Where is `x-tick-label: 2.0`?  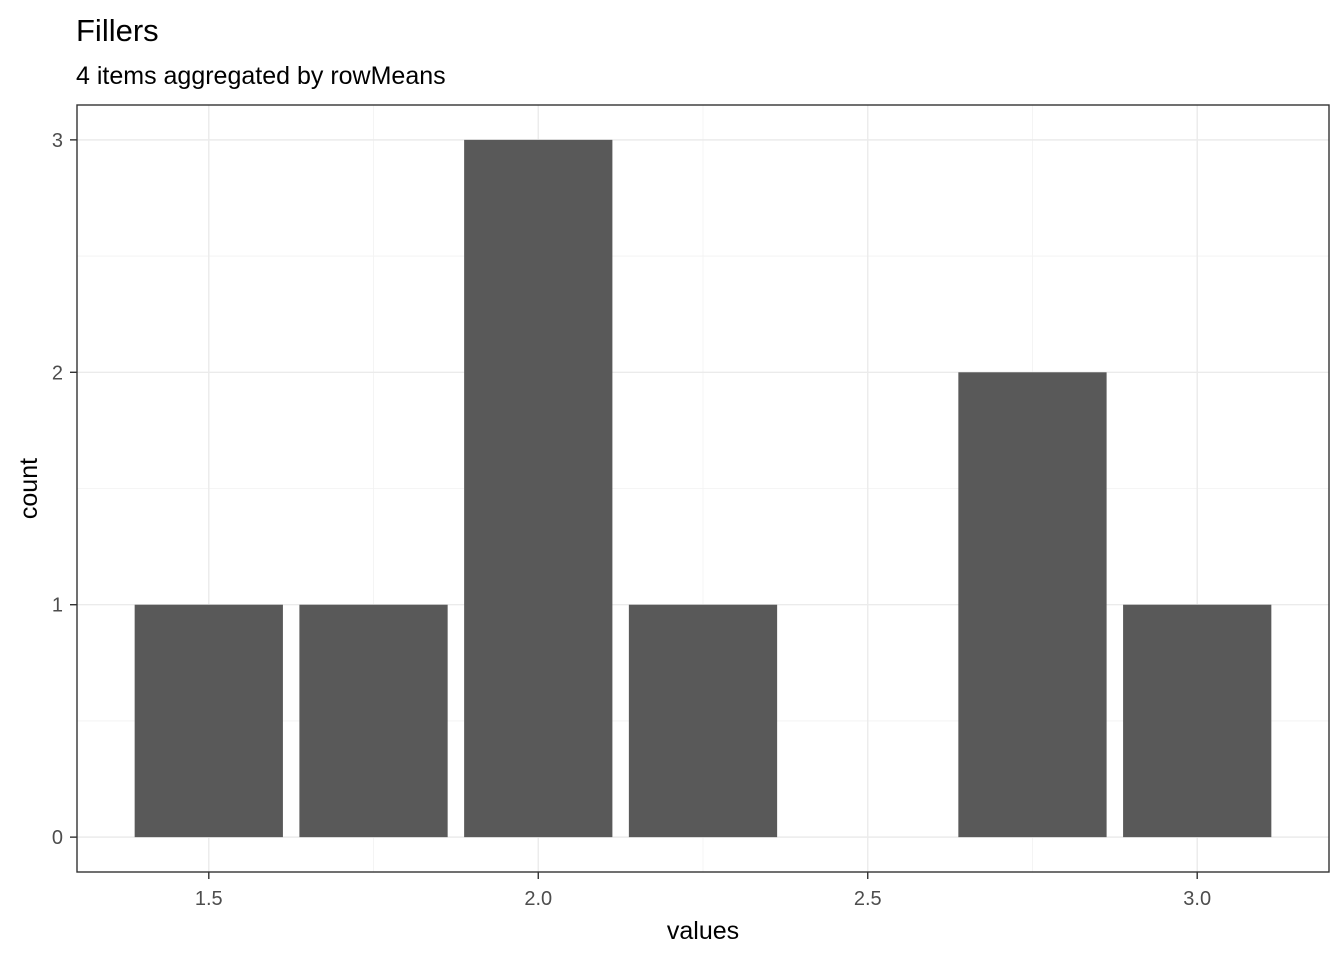 x-tick-label: 2.0 is located at coordinates (538, 899).